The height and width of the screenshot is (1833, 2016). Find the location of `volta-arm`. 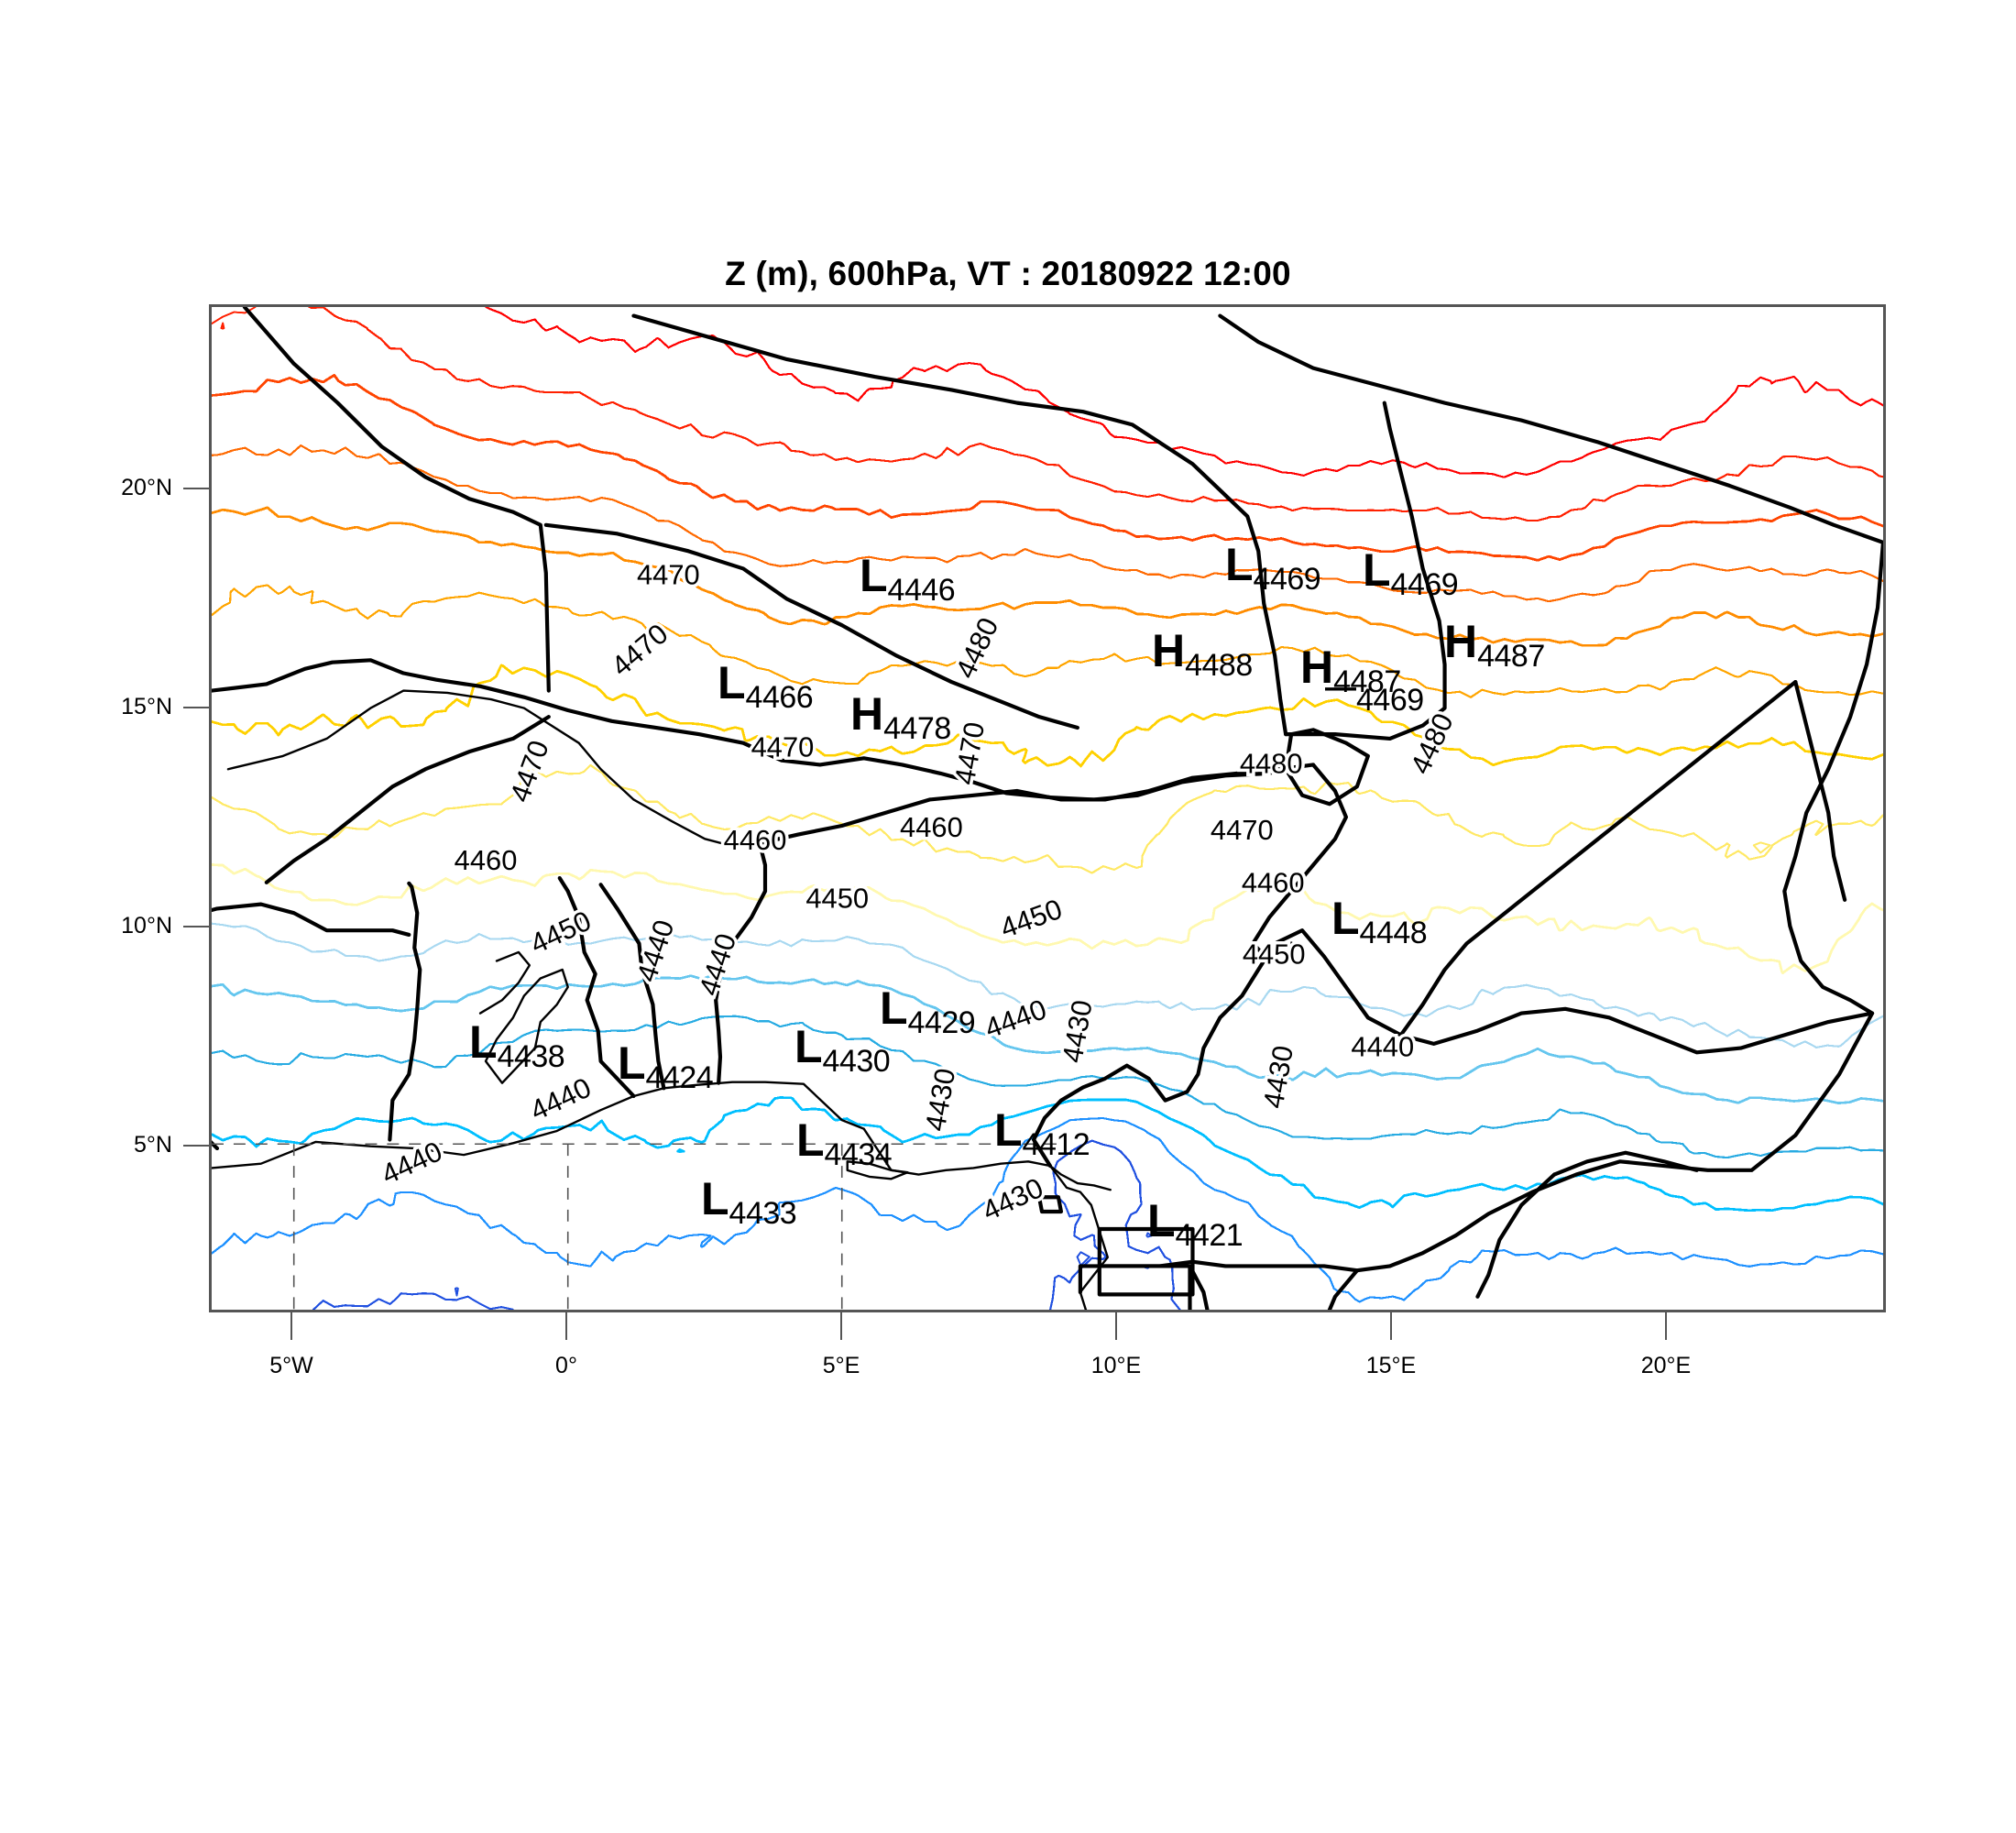

volta-arm is located at coordinates (505, 983).